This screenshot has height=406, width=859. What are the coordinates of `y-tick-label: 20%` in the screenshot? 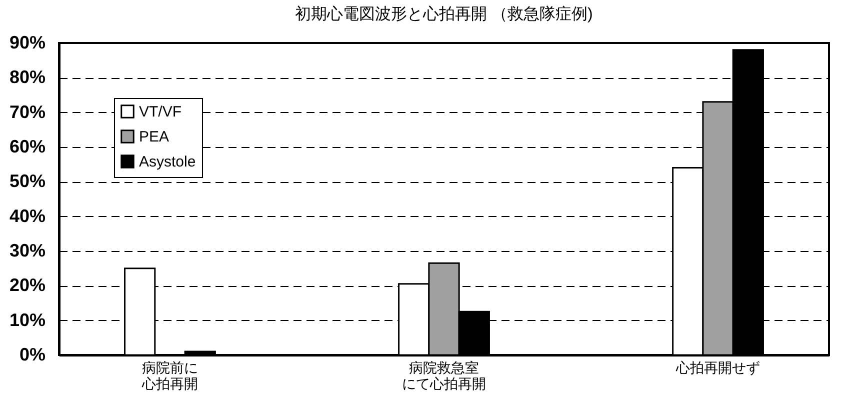 It's located at (27, 285).